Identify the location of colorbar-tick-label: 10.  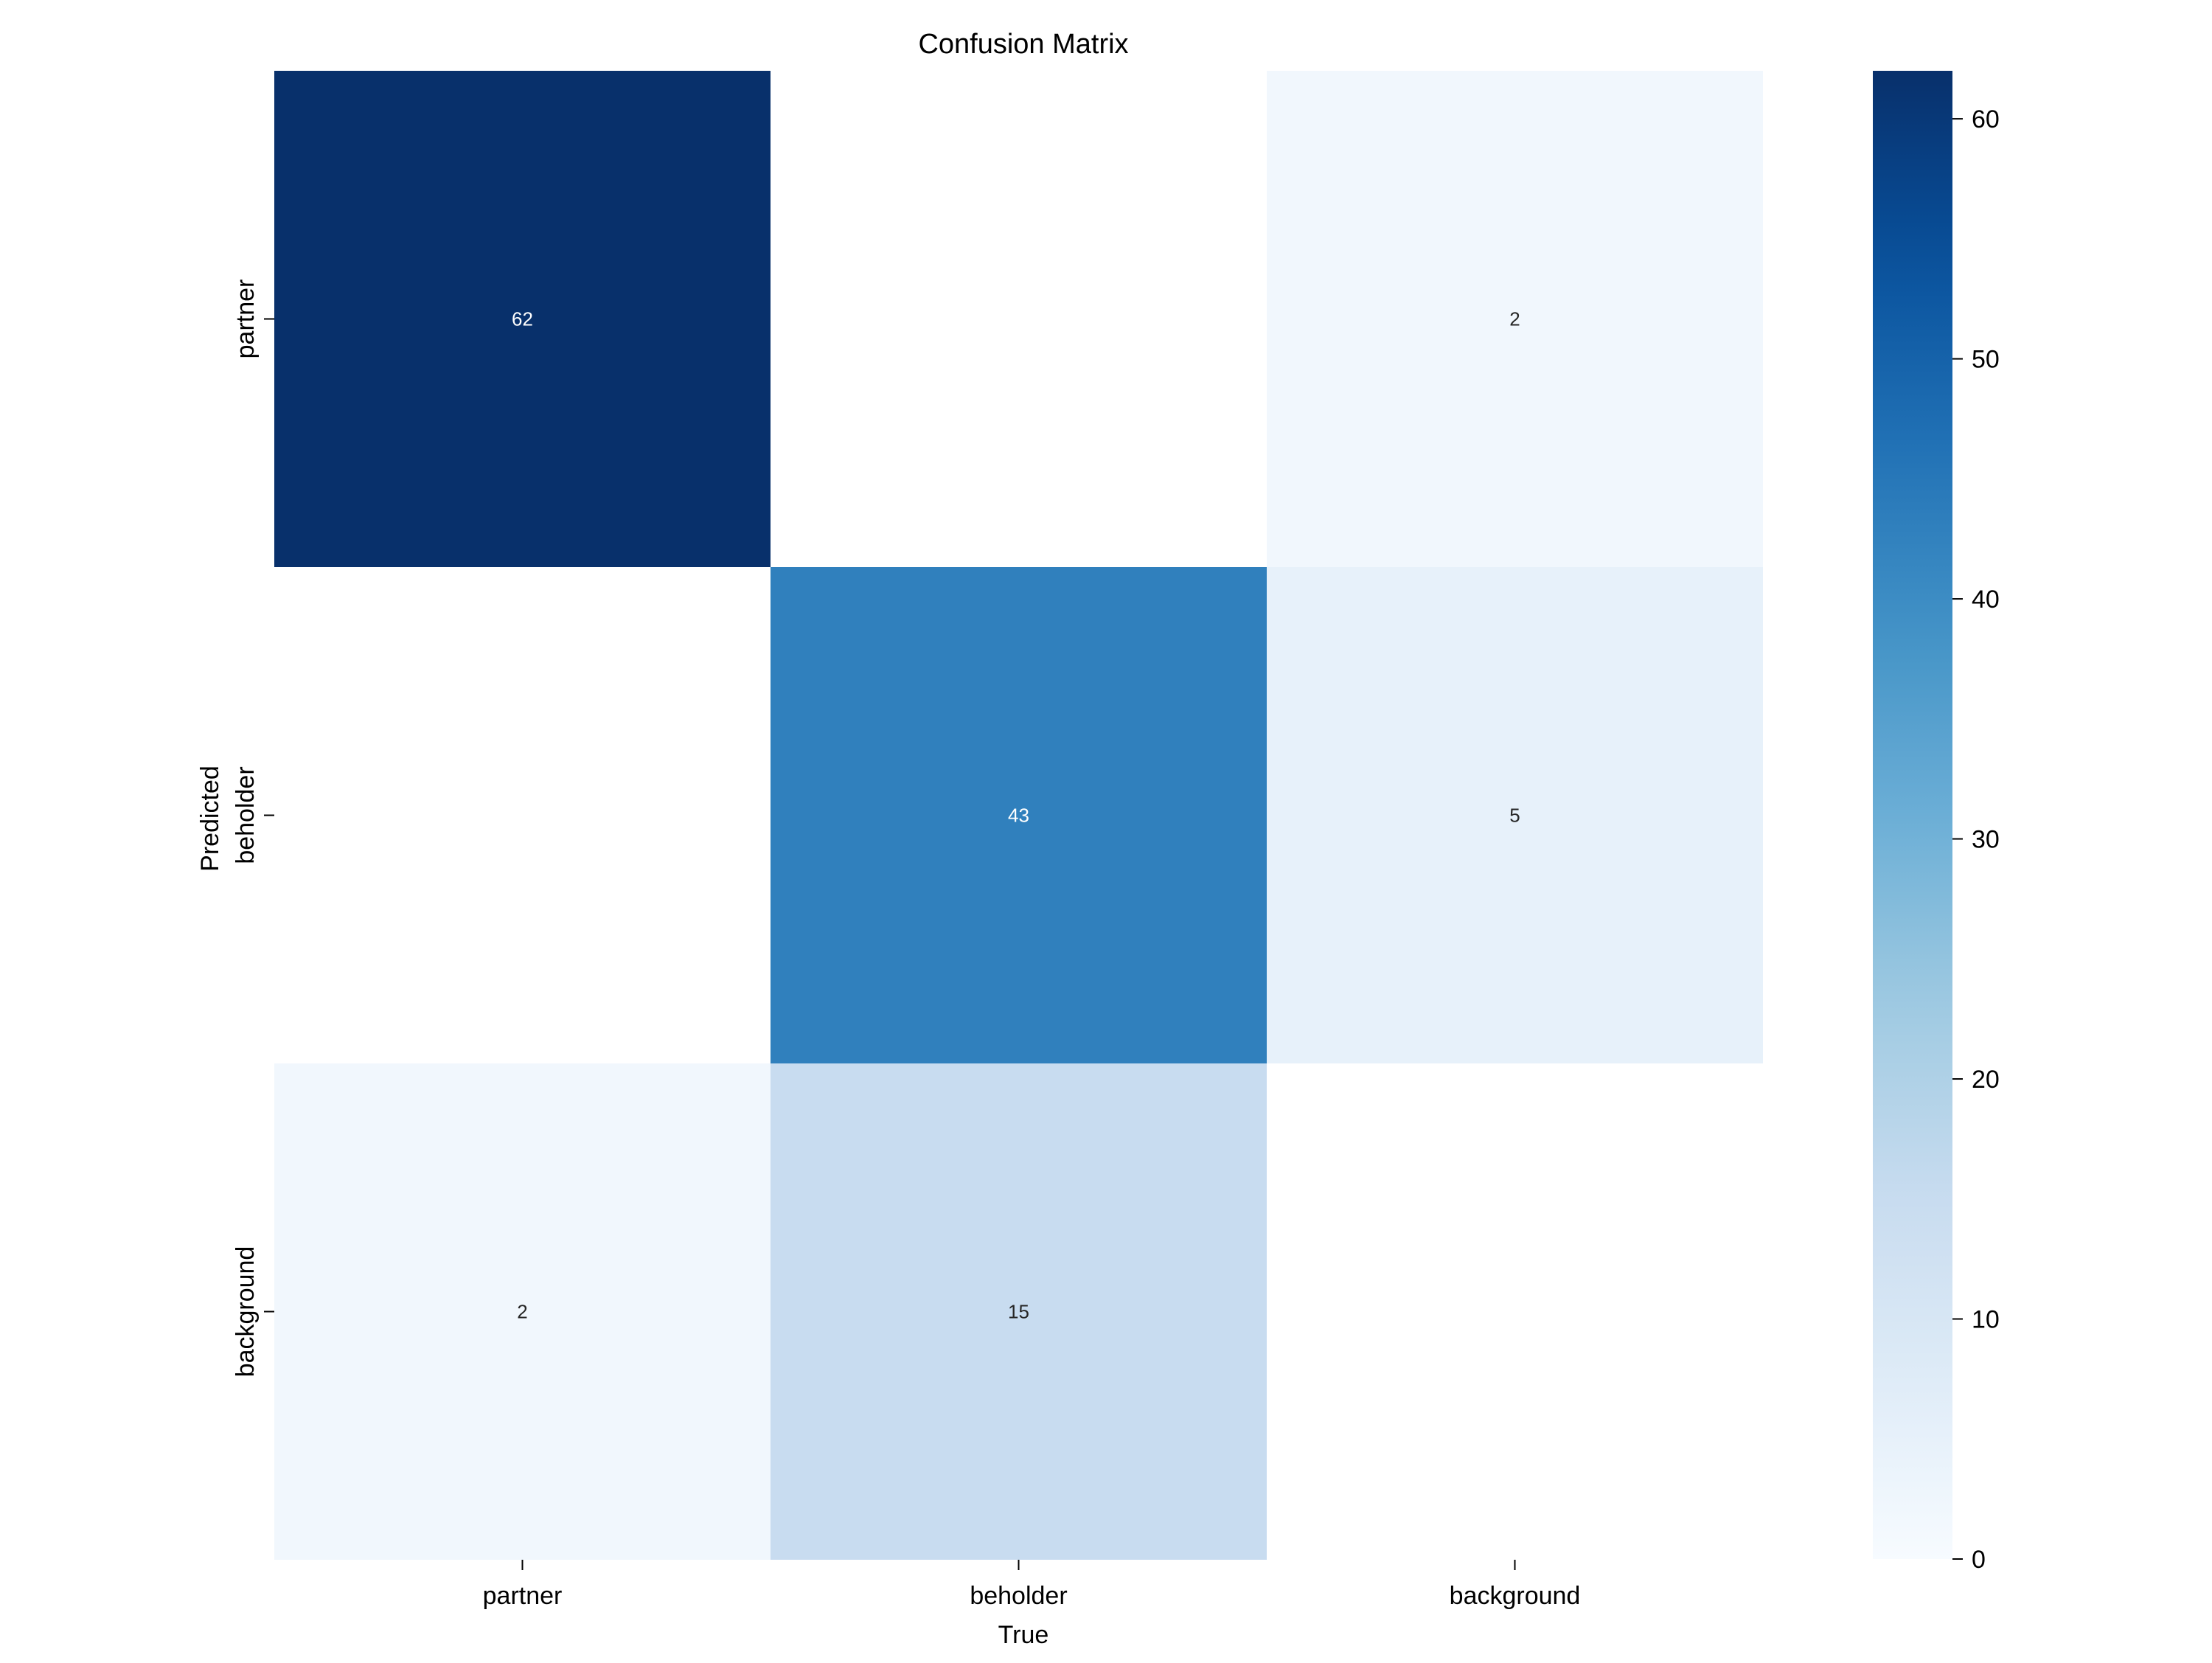
(1986, 1320).